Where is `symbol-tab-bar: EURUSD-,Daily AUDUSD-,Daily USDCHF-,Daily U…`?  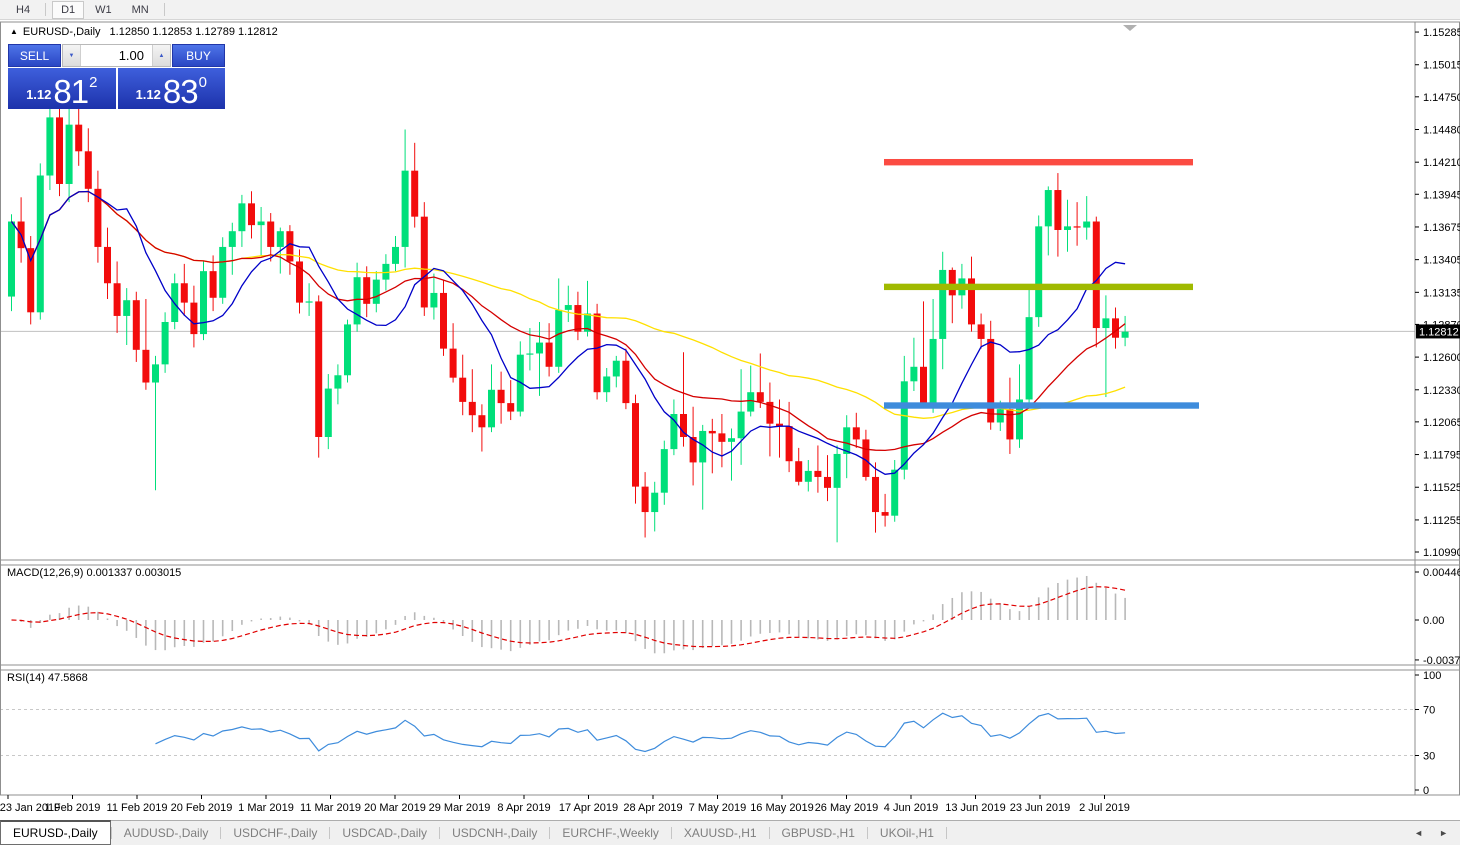
symbol-tab-bar: EURUSD-,Daily AUDUSD-,Daily USDCHF-,Daily U… is located at coordinates (730, 832).